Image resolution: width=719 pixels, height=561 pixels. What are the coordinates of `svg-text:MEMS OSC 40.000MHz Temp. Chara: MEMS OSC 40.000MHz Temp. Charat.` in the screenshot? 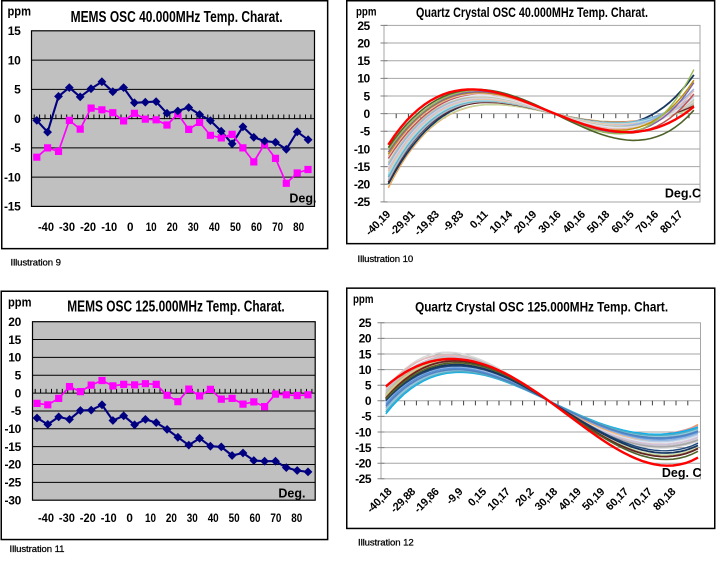 It's located at (177, 17).